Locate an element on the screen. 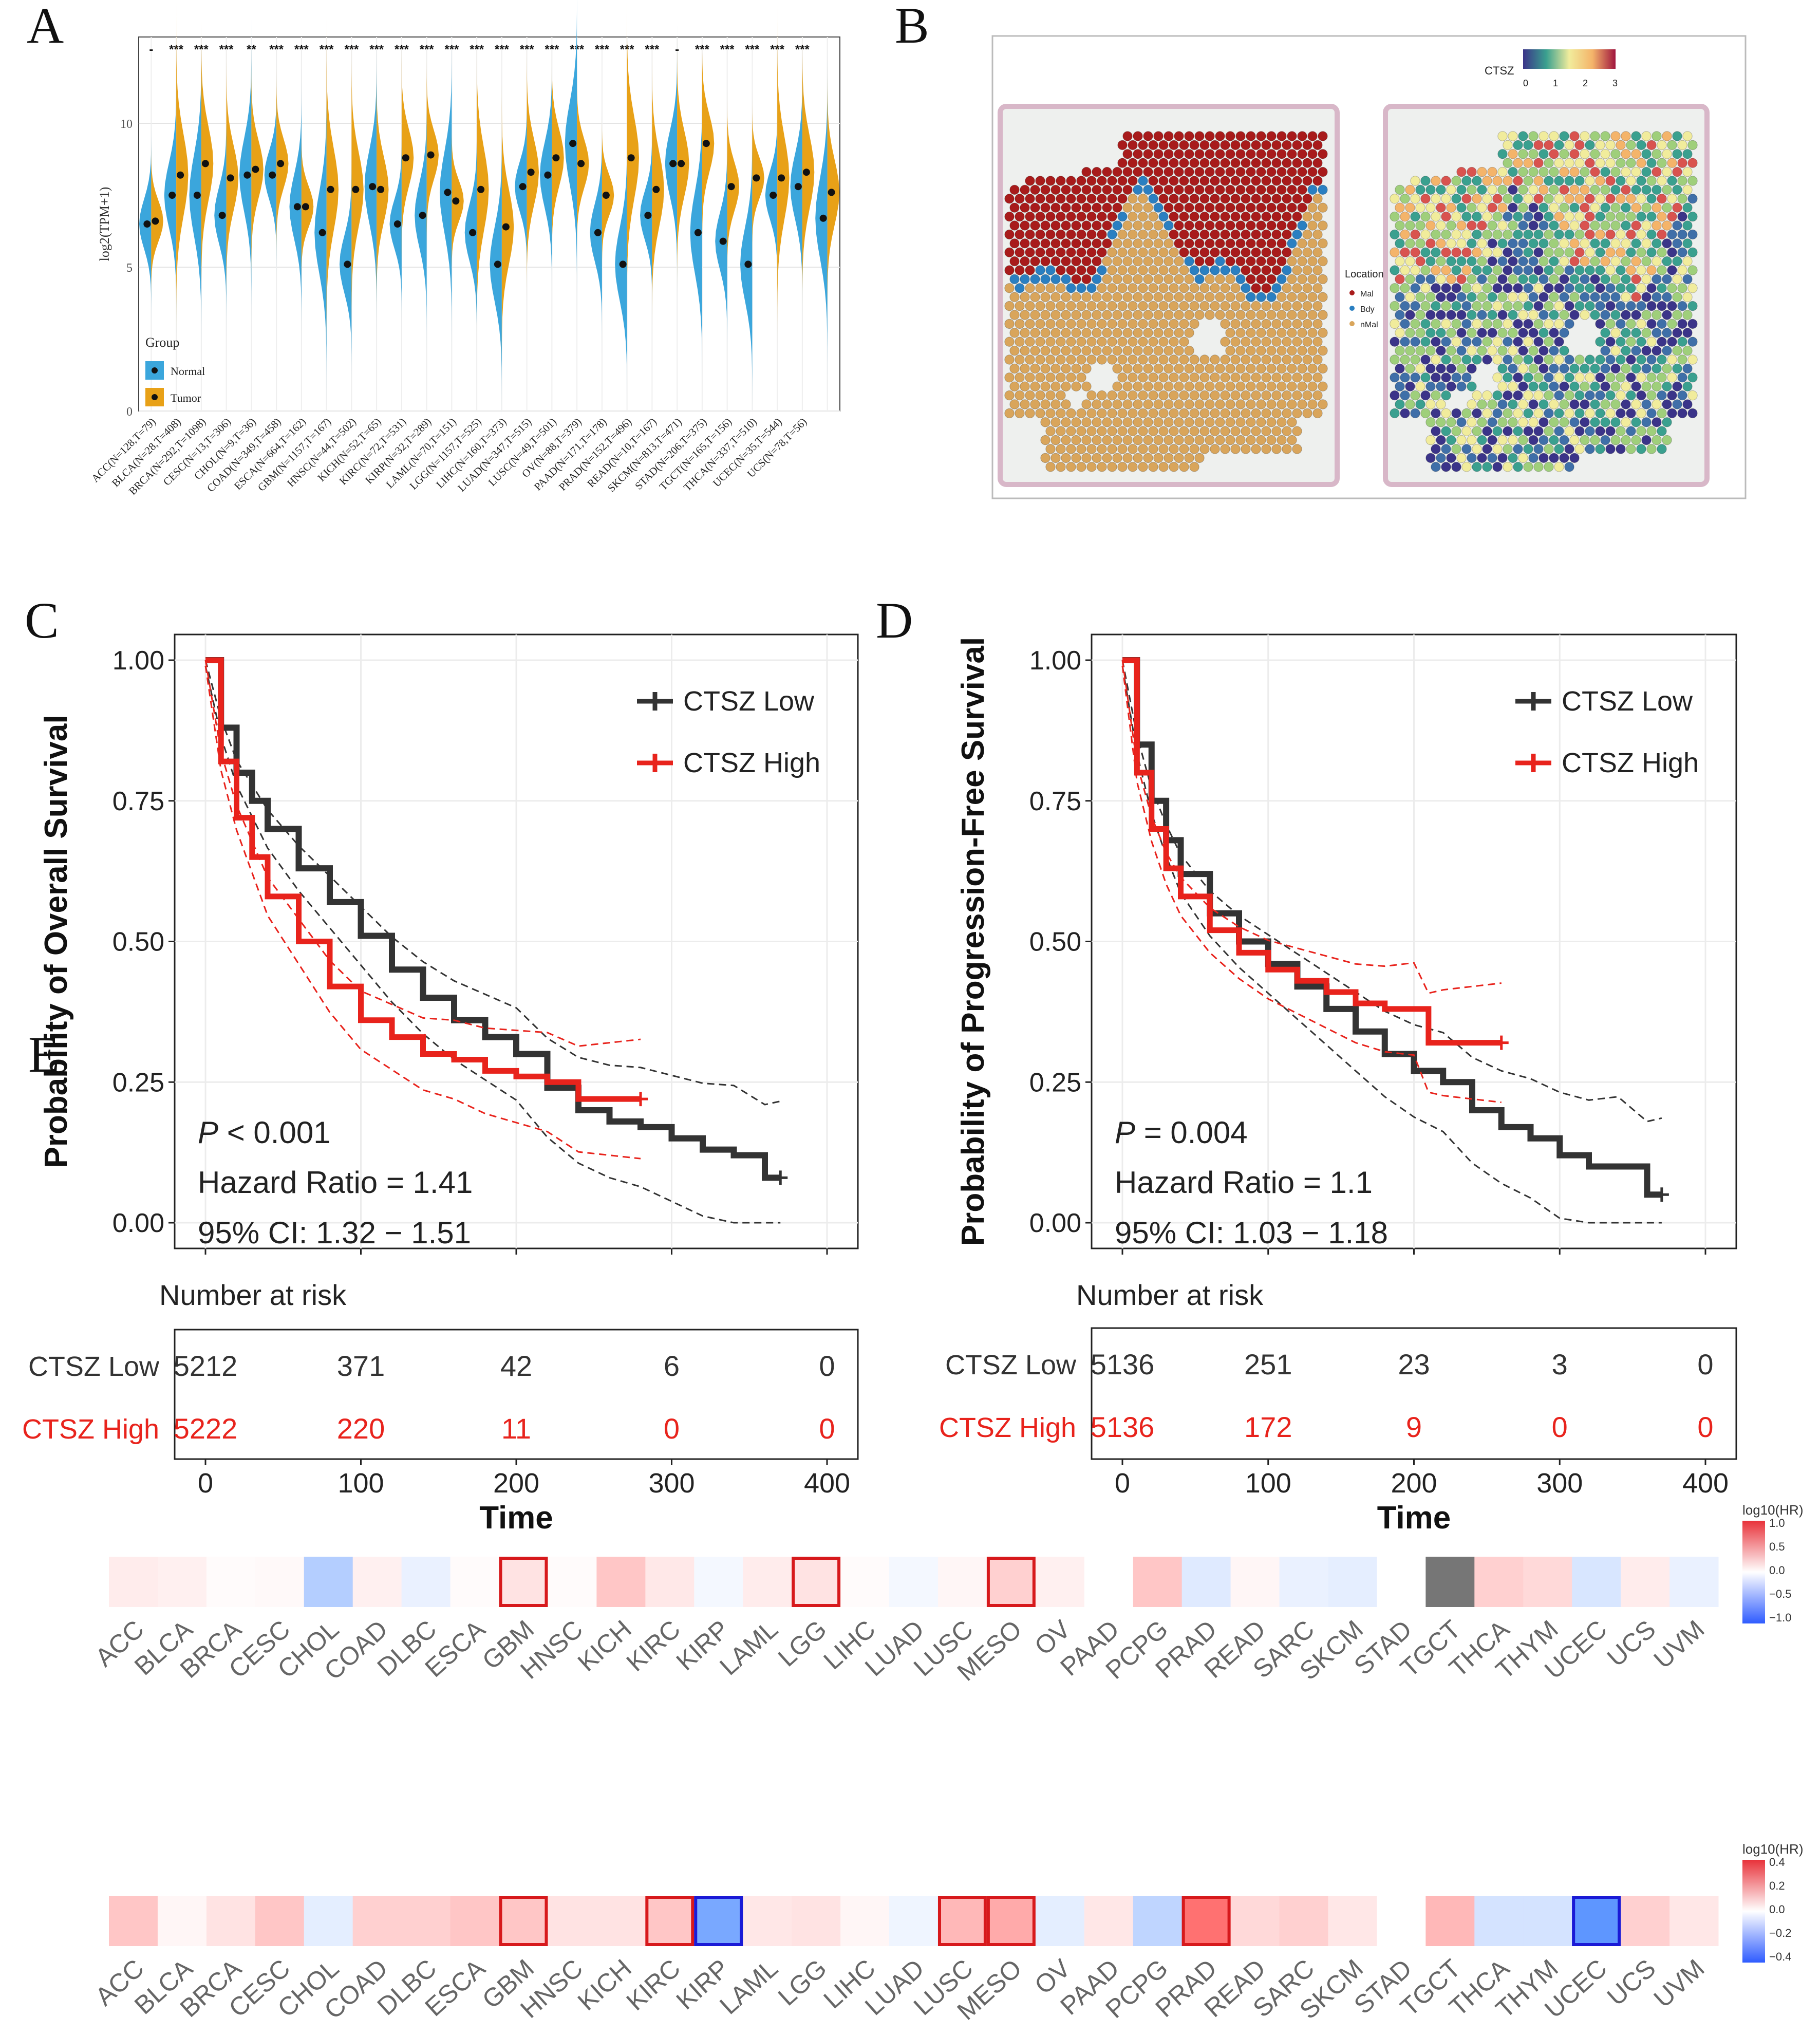 This screenshot has height=2035, width=1820. risk-table-title: Number at risk is located at coordinates (1170, 1295).